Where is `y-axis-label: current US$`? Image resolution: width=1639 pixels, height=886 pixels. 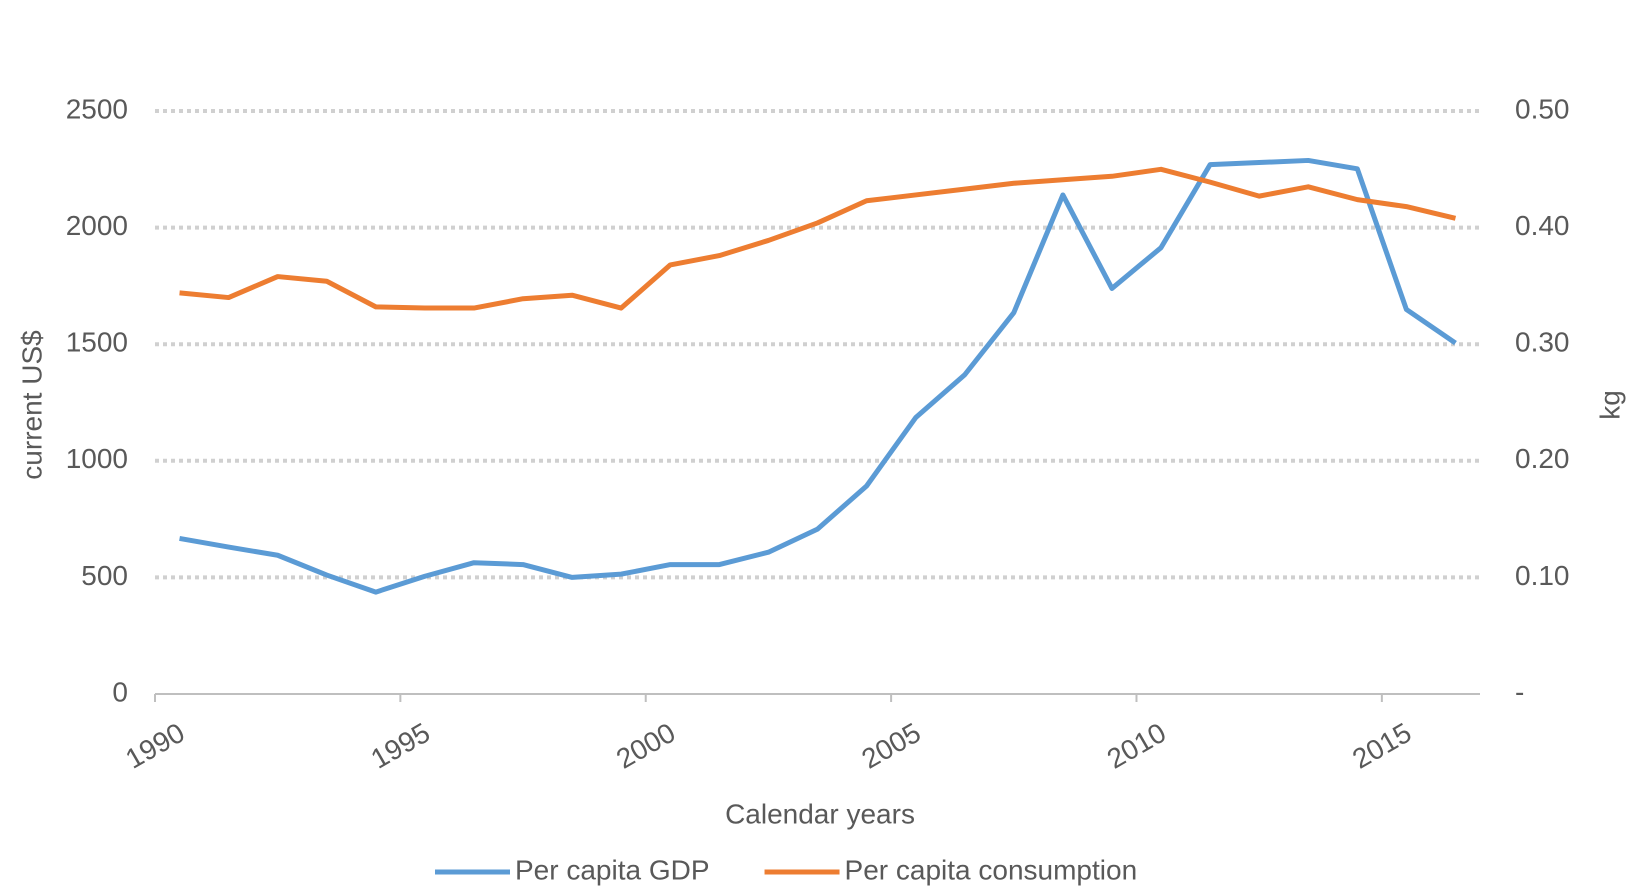 y-axis-label: current US$ is located at coordinates (31, 405).